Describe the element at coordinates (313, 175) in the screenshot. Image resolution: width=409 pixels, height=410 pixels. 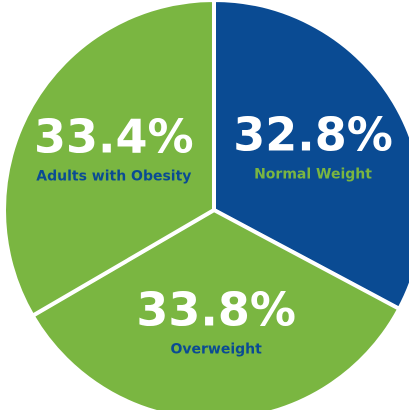
I see `slice-label-normal-weight: Normal Weight` at that location.